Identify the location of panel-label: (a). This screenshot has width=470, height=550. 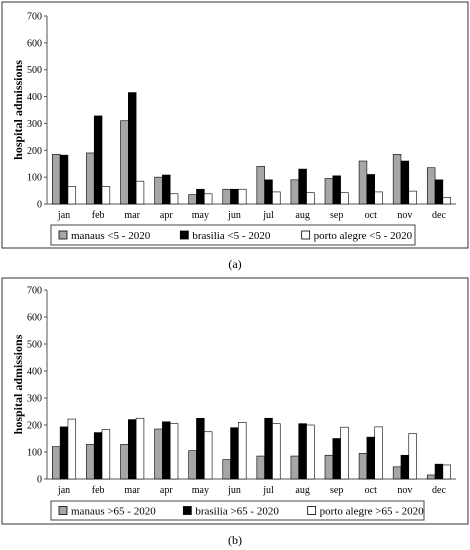
(234, 264).